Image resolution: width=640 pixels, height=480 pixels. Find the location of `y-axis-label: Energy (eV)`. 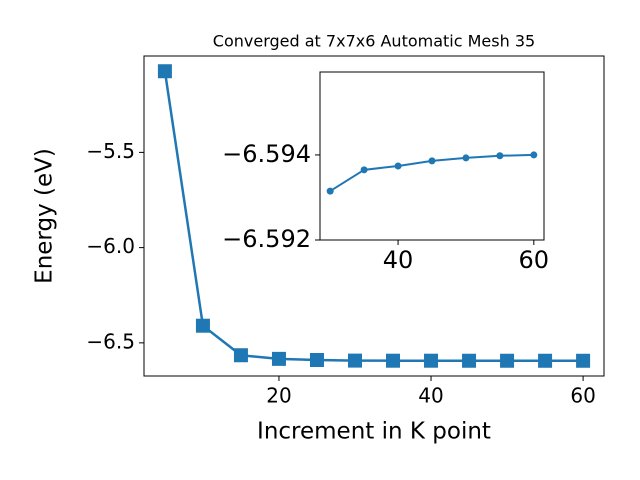

y-axis-label: Energy (eV) is located at coordinates (45, 216).